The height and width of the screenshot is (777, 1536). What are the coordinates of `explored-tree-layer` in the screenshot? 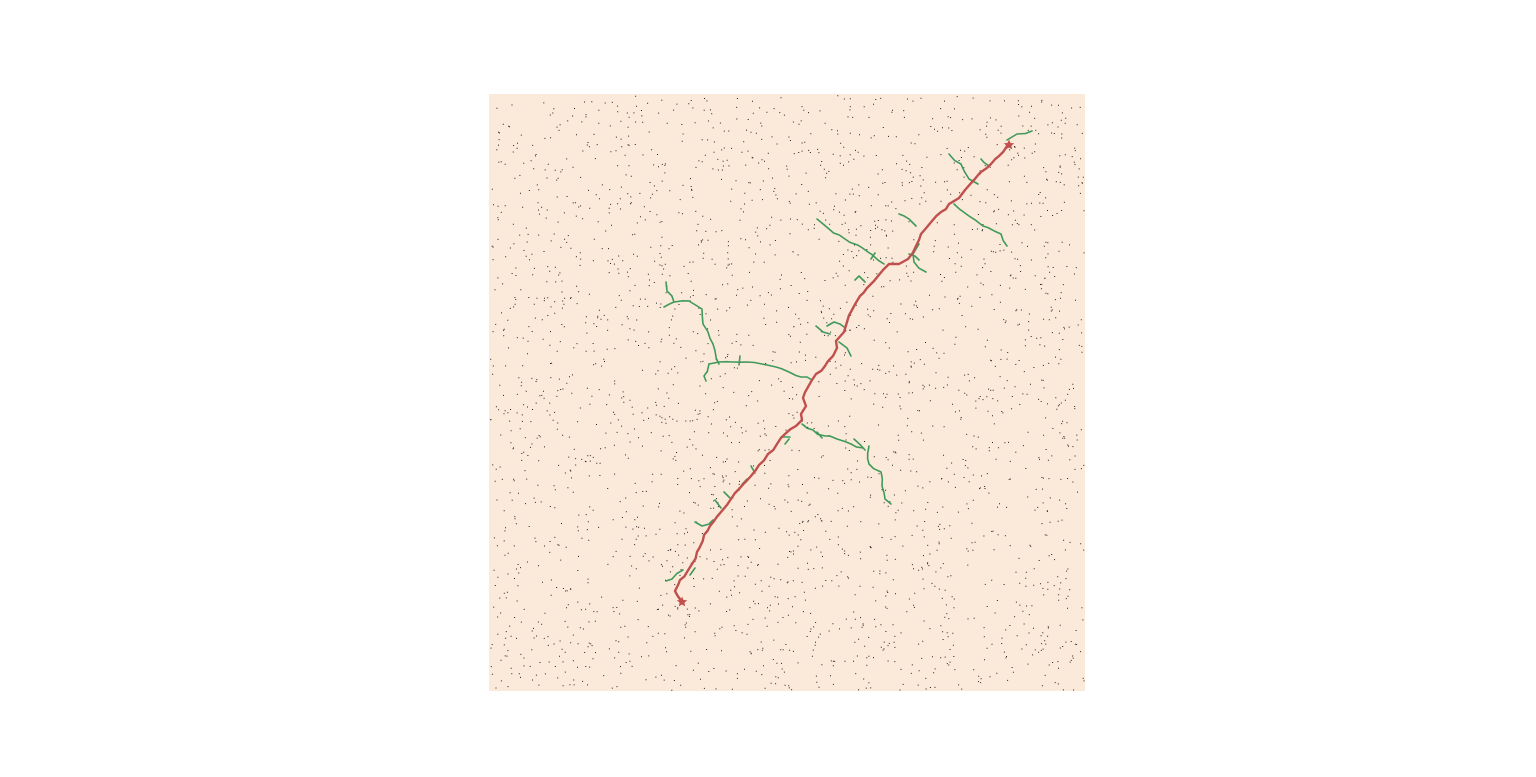 It's located at (848, 356).